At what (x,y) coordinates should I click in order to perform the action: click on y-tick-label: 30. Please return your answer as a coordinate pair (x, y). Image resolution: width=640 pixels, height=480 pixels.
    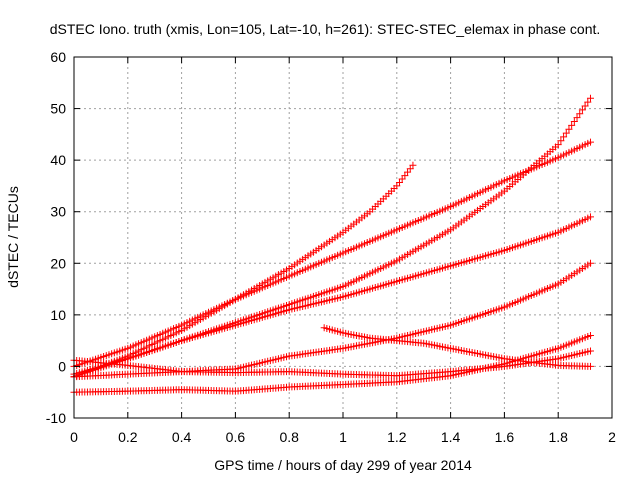
    Looking at the image, I should click on (58, 212).